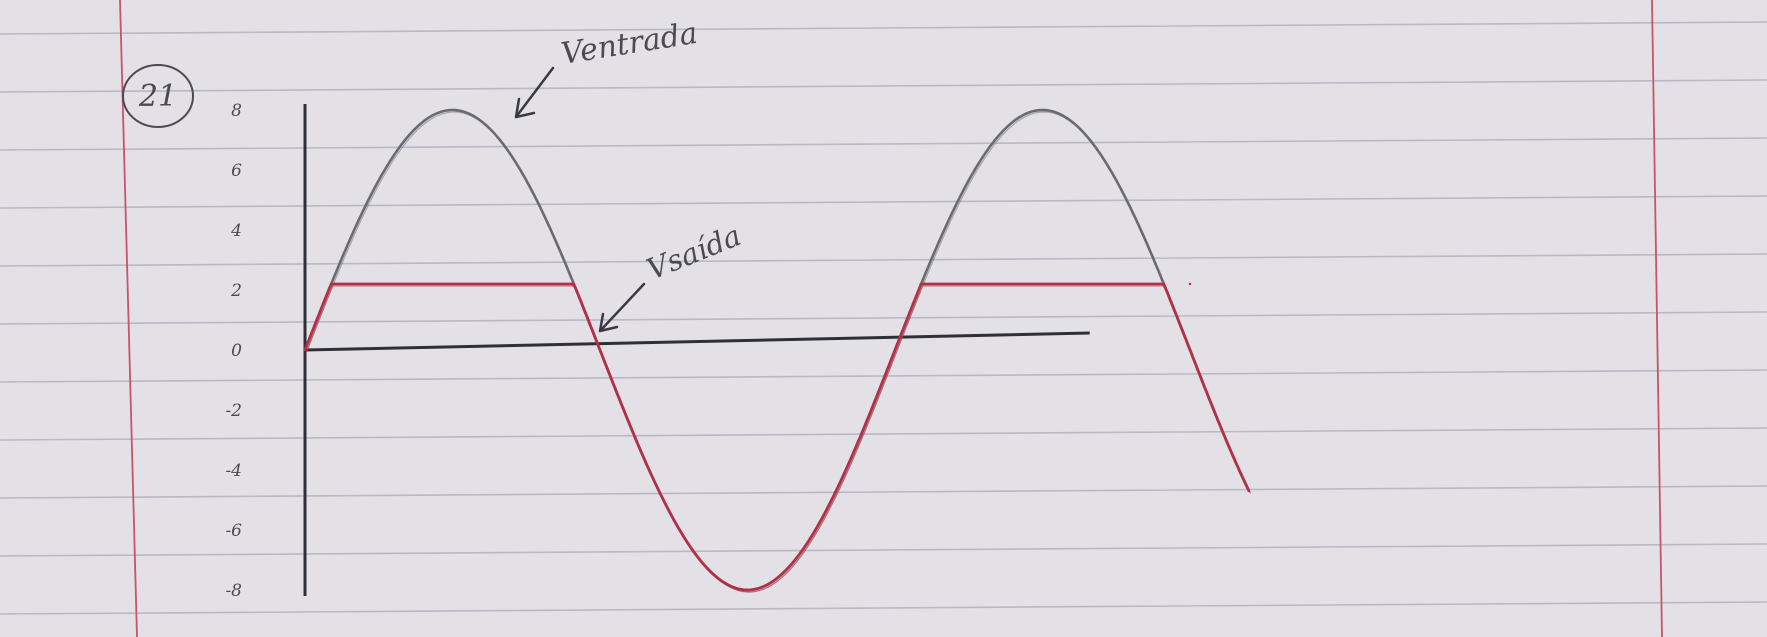 This screenshot has height=637, width=1767. I want to click on y-tick-label: 2, so click(236, 291).